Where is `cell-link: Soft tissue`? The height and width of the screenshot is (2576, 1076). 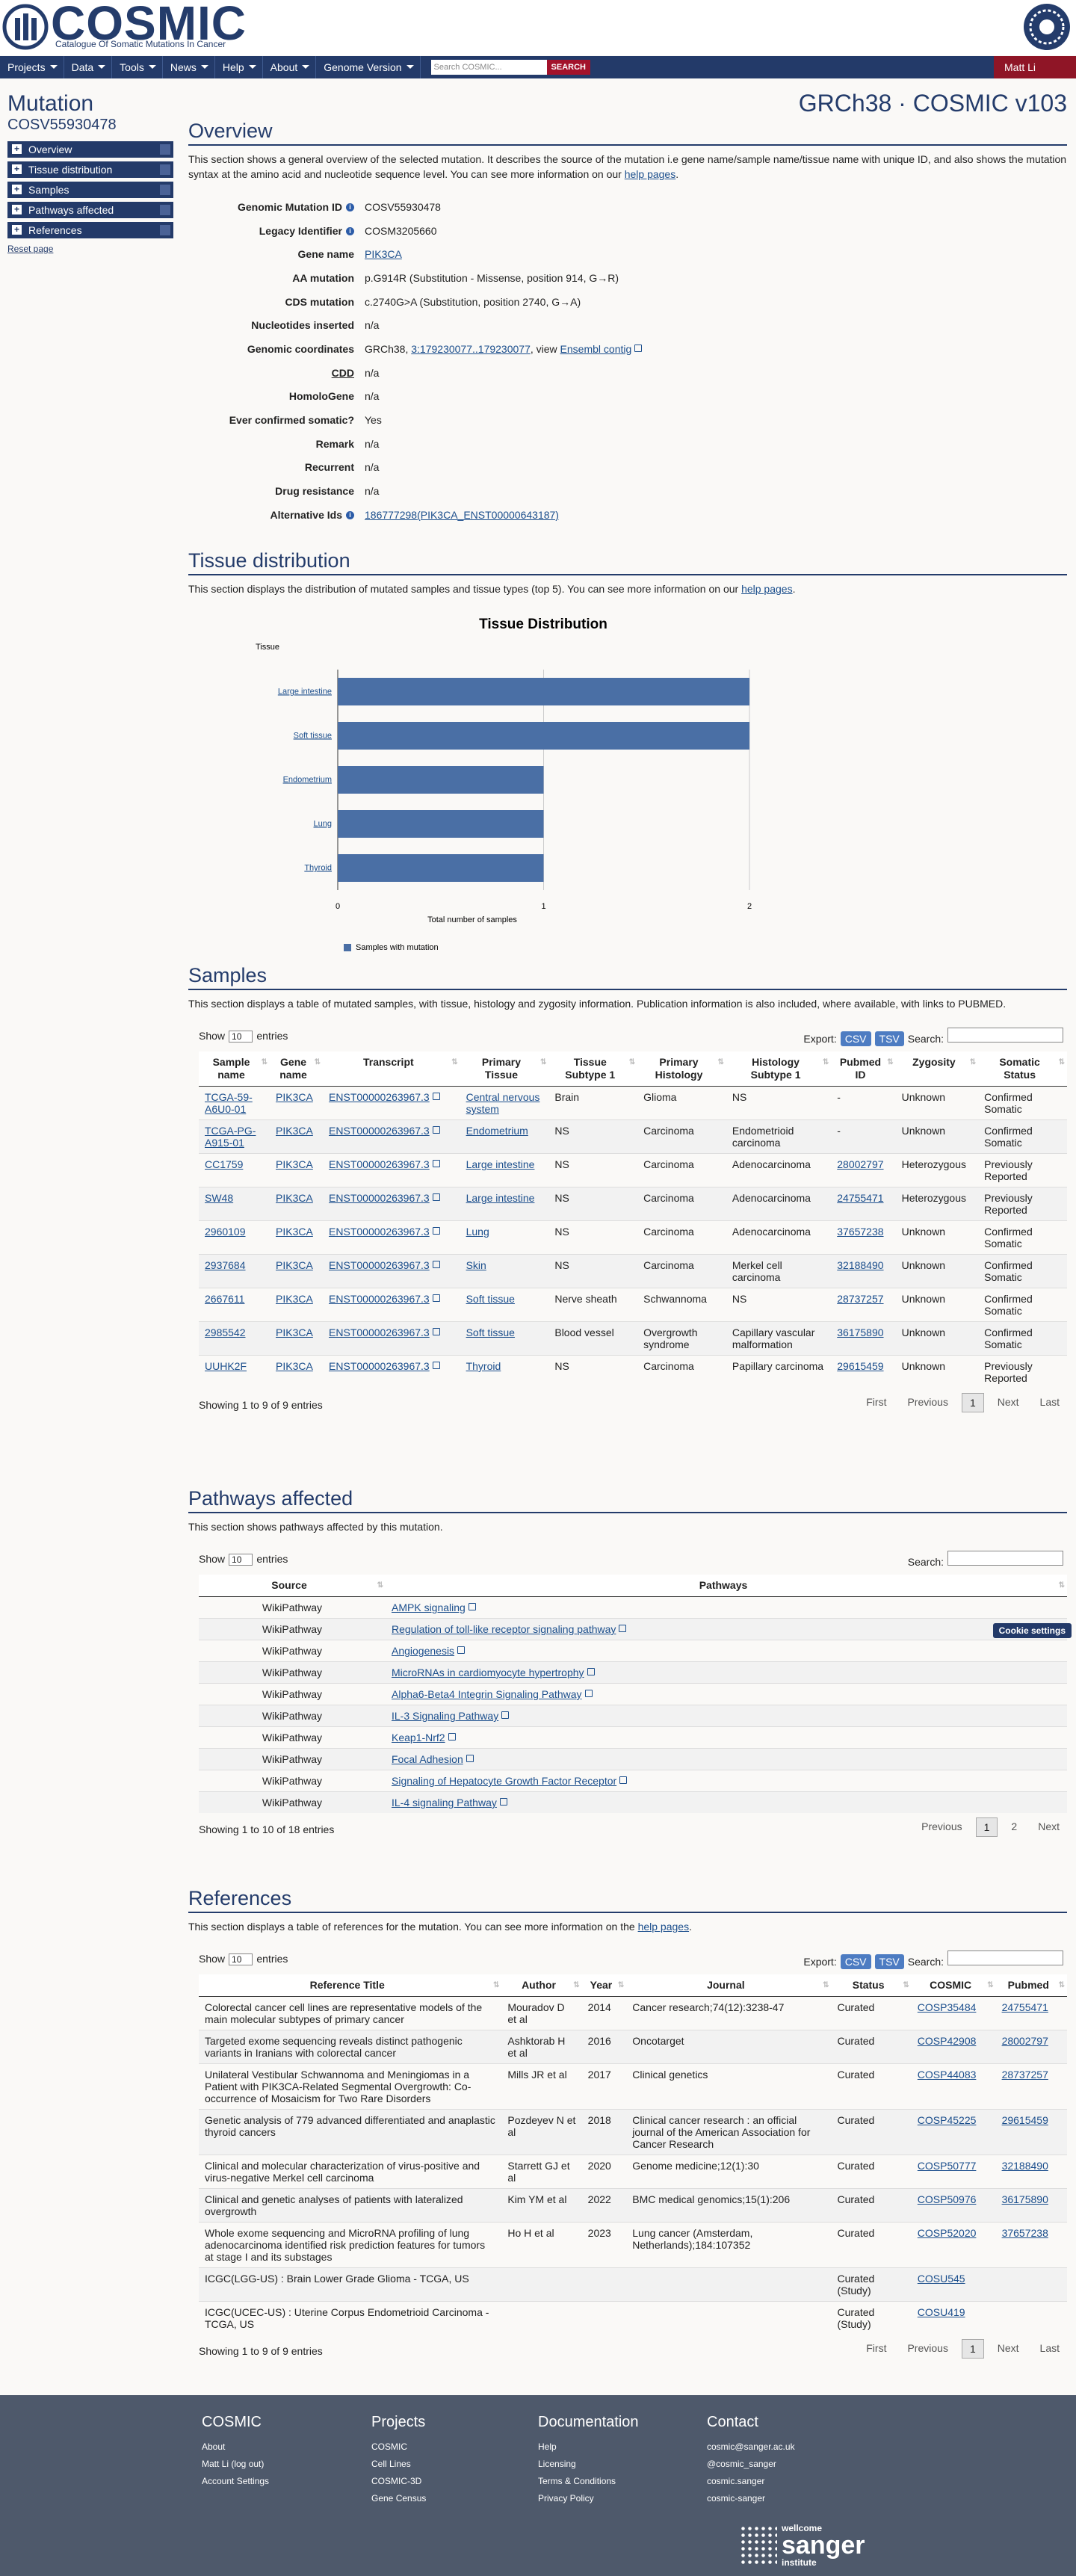 cell-link: Soft tissue is located at coordinates (491, 1332).